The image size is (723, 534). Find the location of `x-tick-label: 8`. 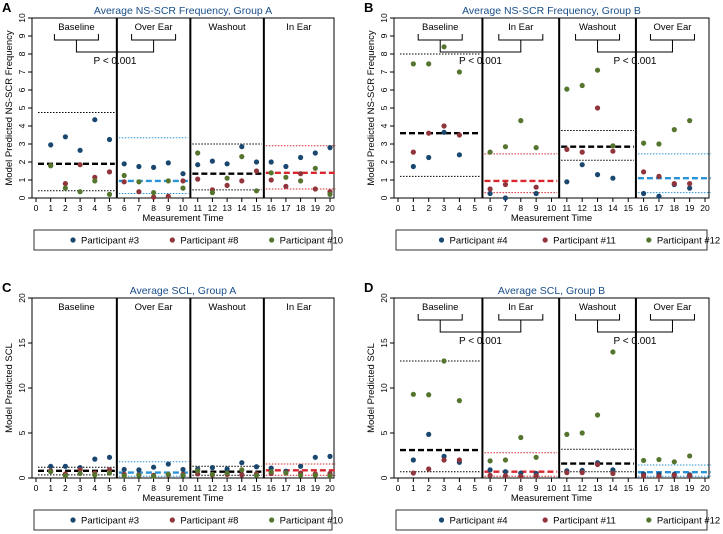

x-tick-label: 8 is located at coordinates (520, 488).